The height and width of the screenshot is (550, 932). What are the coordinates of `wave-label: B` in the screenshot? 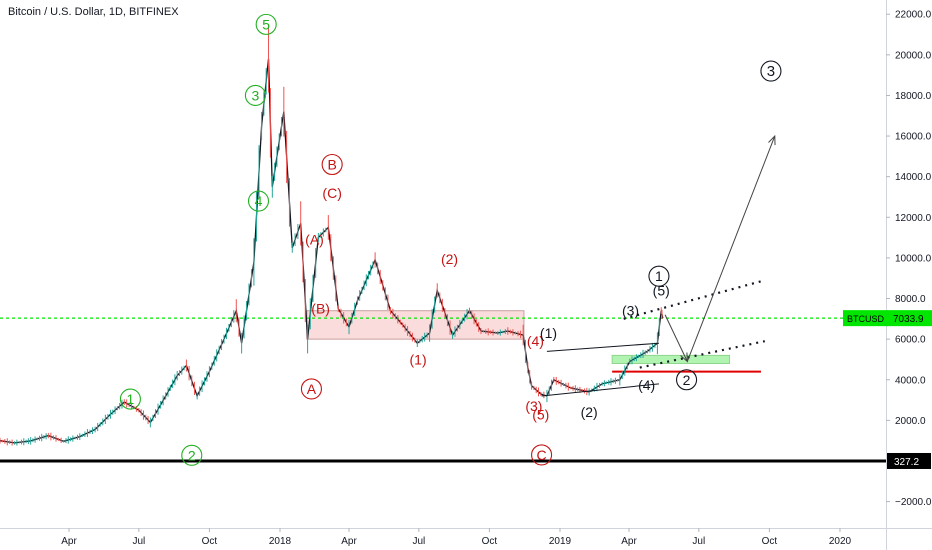 It's located at (331, 164).